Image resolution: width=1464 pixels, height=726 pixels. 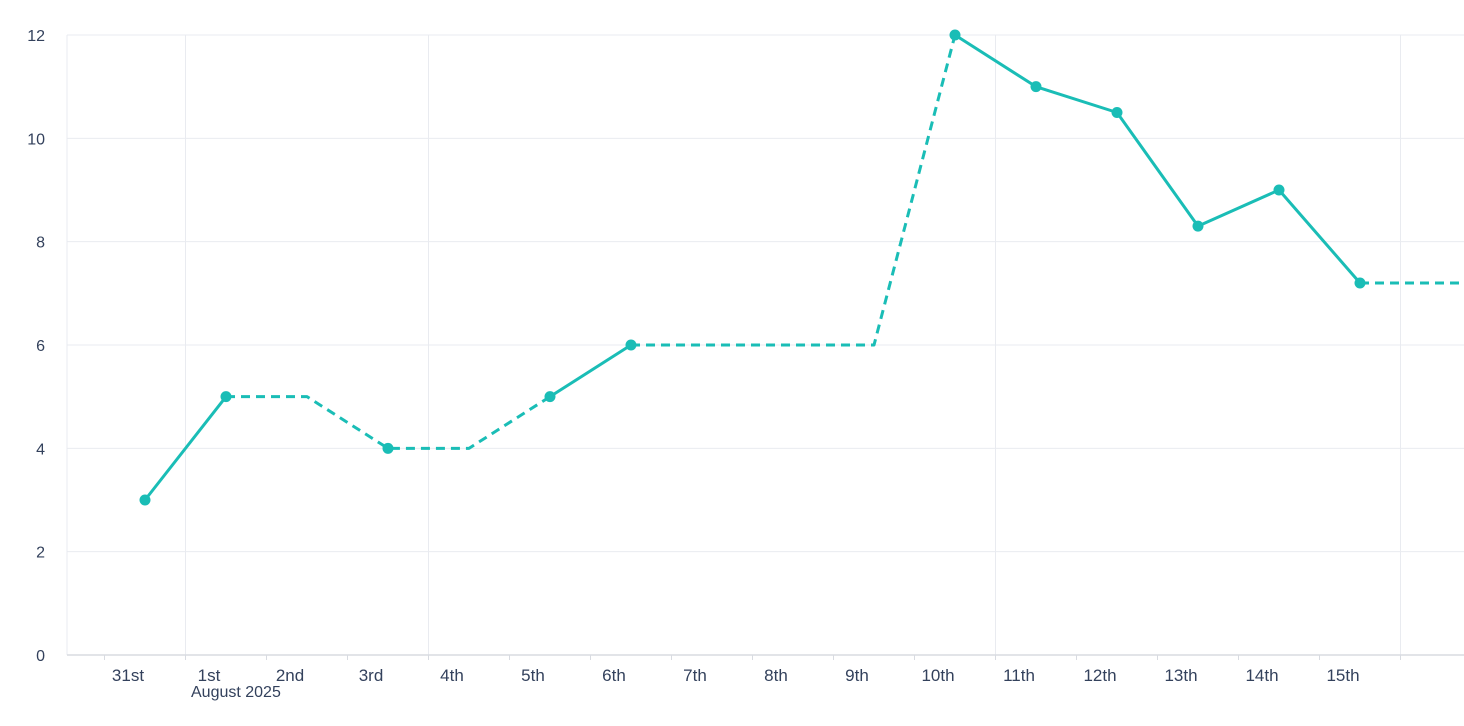 I want to click on x-tick-label: 9th, so click(x=857, y=675).